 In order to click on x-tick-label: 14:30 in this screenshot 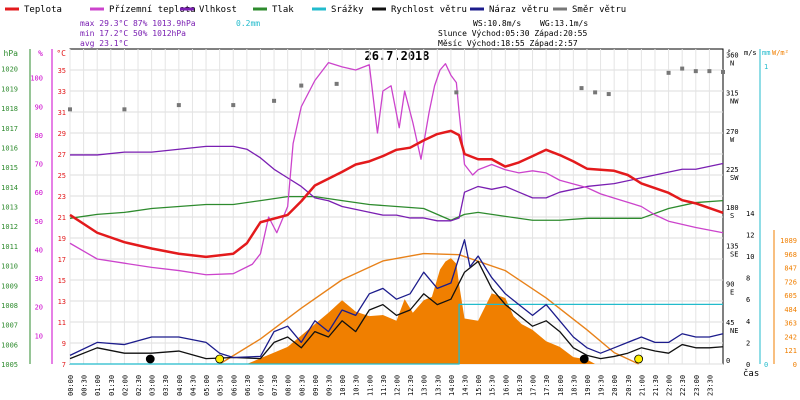, I will do `click(466, 385)`.